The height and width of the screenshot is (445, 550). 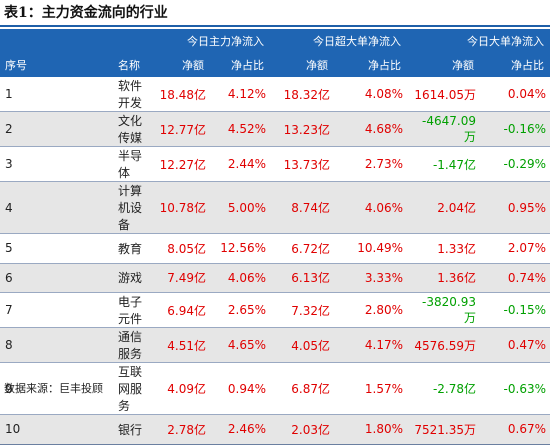 What do you see at coordinates (310, 248) in the screenshot?
I see `row-super-net: 6.72亿` at bounding box center [310, 248].